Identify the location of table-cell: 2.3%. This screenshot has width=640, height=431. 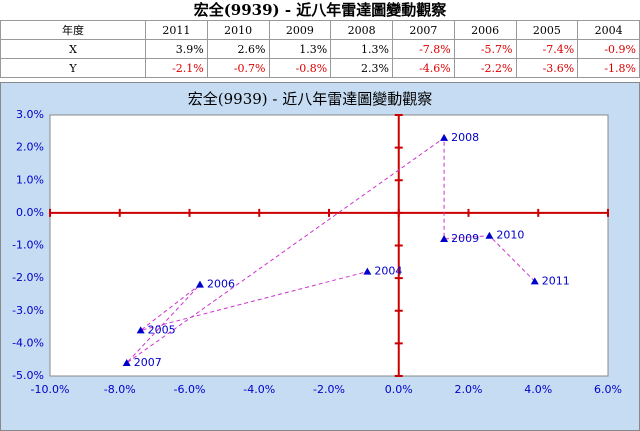
(361, 68).